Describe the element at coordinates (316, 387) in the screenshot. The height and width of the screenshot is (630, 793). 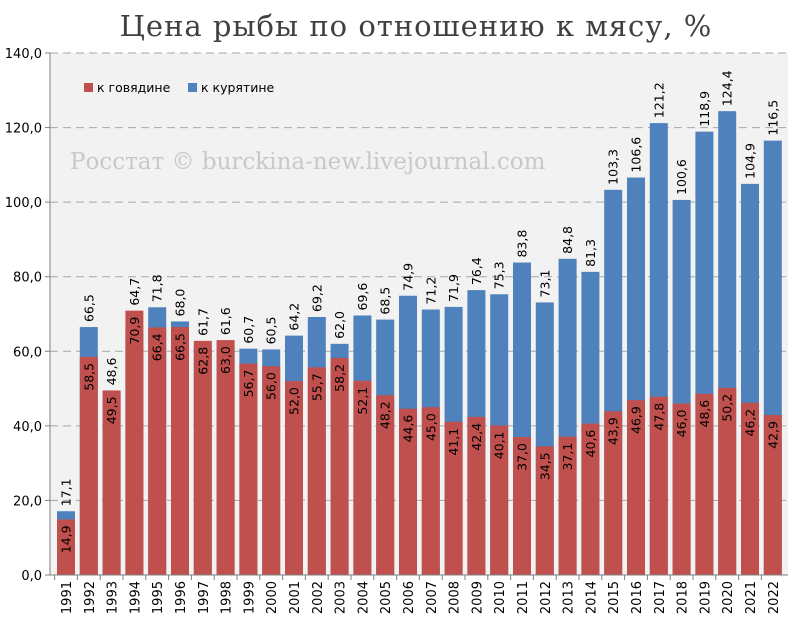
I see `label-beef-2002: 55,7` at that location.